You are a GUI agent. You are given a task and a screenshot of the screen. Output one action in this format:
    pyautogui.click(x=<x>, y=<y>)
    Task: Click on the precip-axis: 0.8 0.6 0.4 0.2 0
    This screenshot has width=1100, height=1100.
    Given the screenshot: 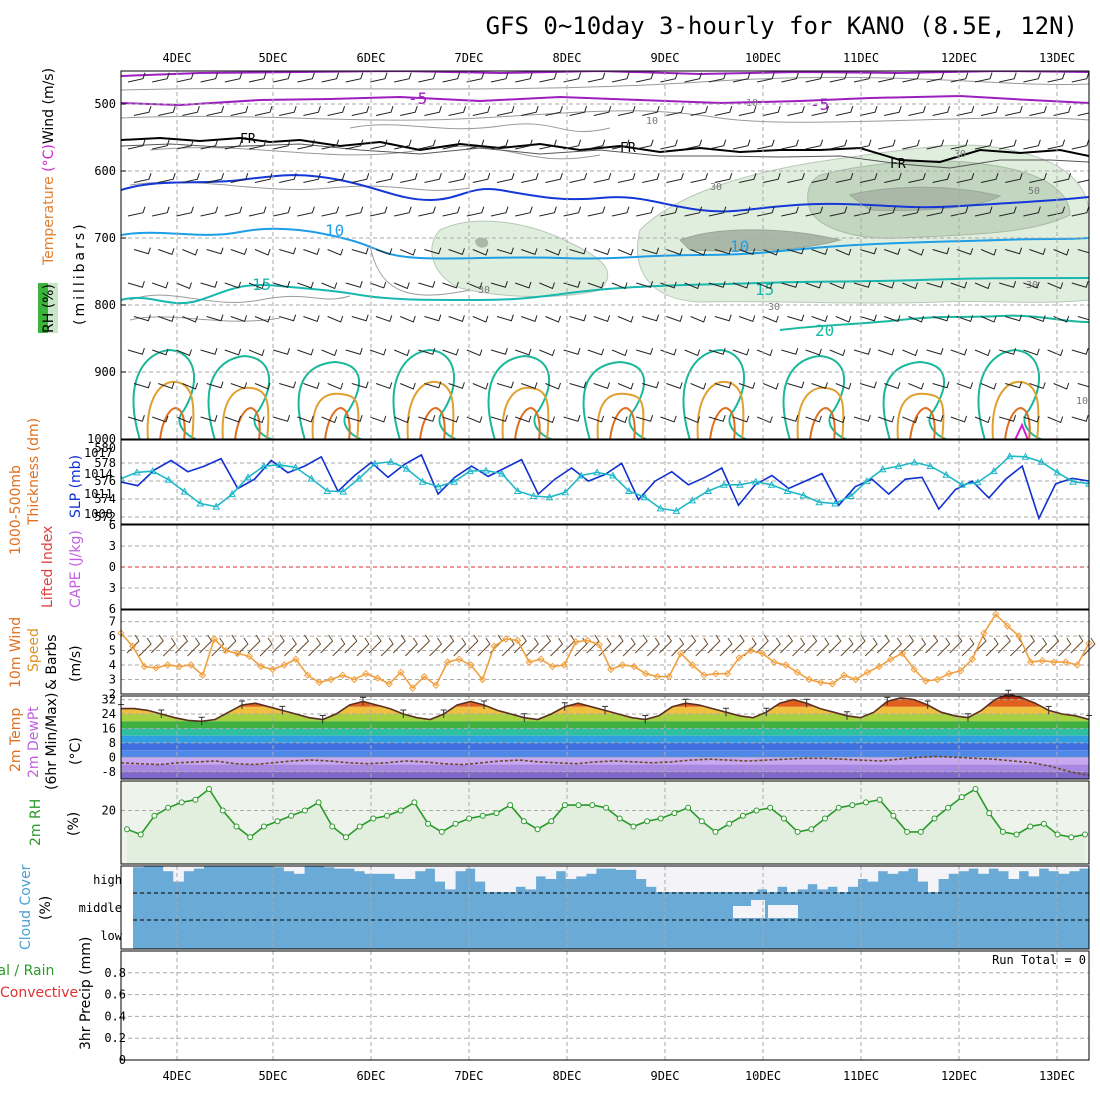 What is the action you would take?
    pyautogui.click(x=115, y=1016)
    